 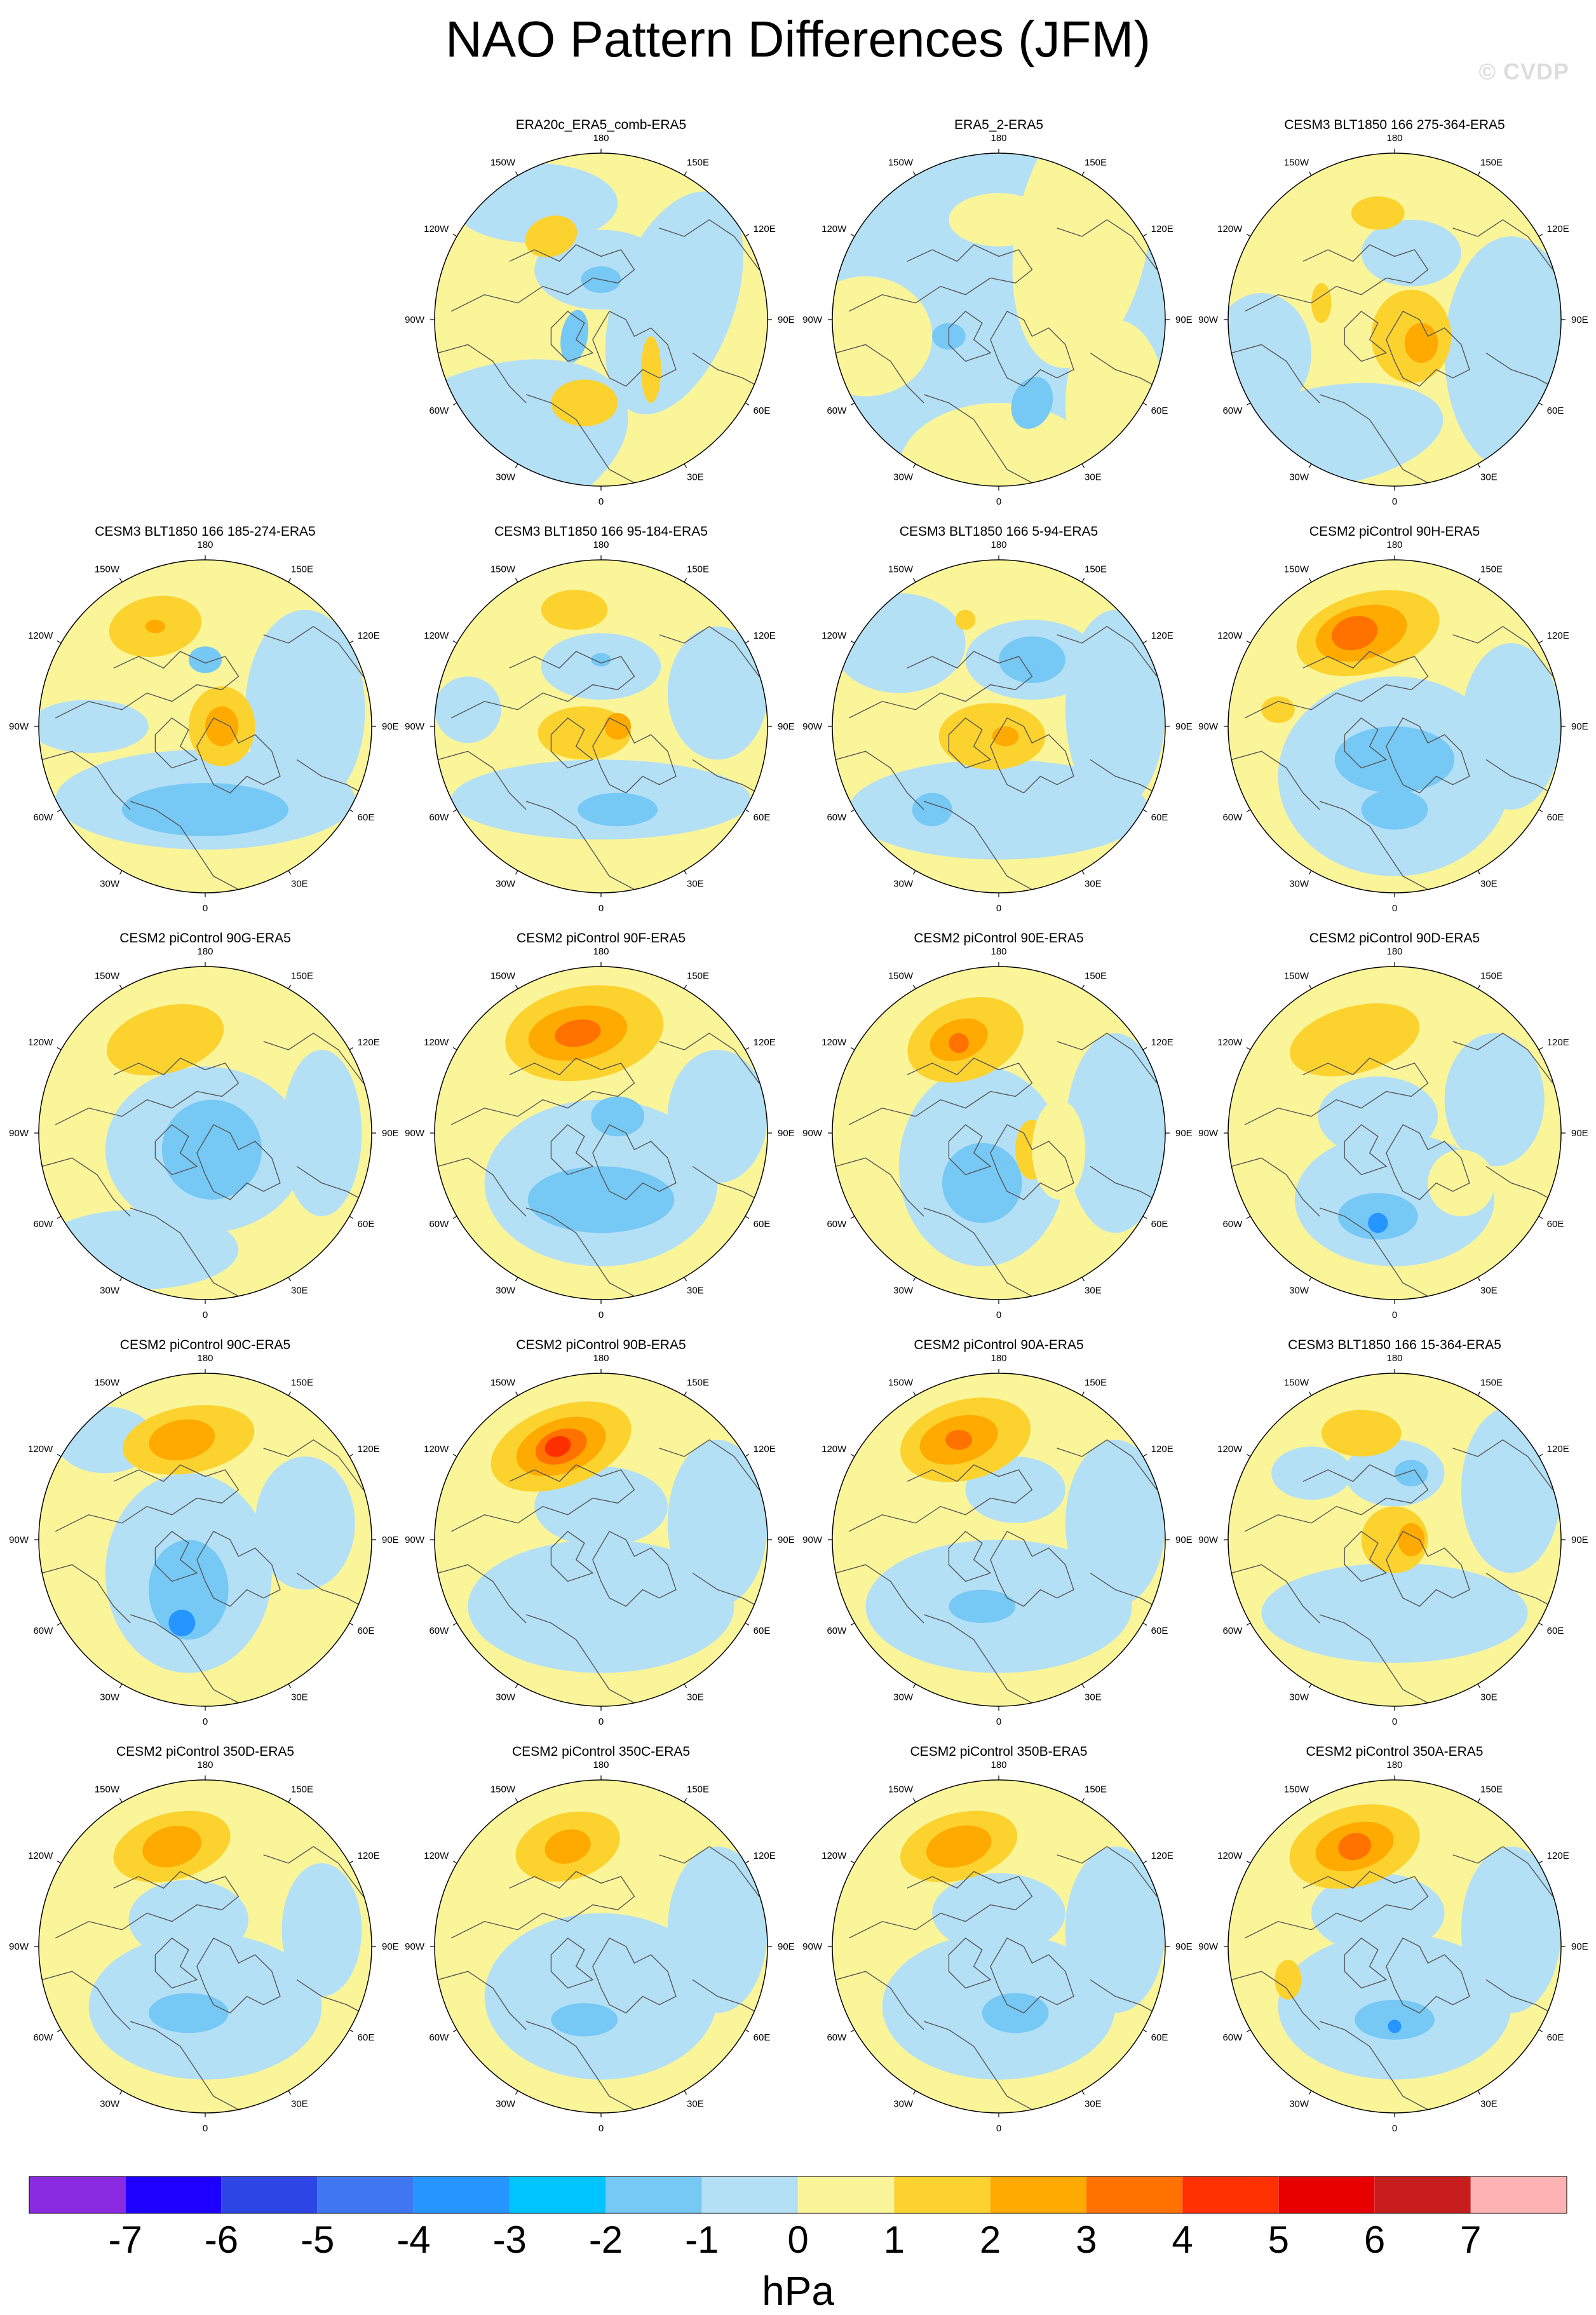 What do you see at coordinates (998, 125) in the screenshot?
I see `panel-title: ERA5_2-ERA5` at bounding box center [998, 125].